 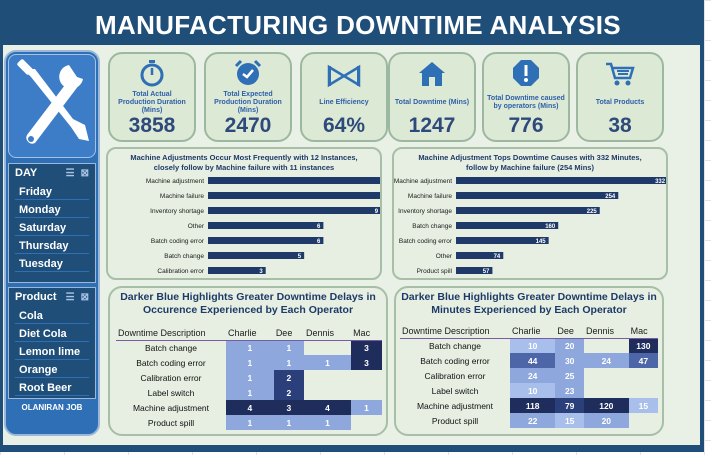 What do you see at coordinates (300, 257) in the screenshot?
I see `data-label: 5` at bounding box center [300, 257].